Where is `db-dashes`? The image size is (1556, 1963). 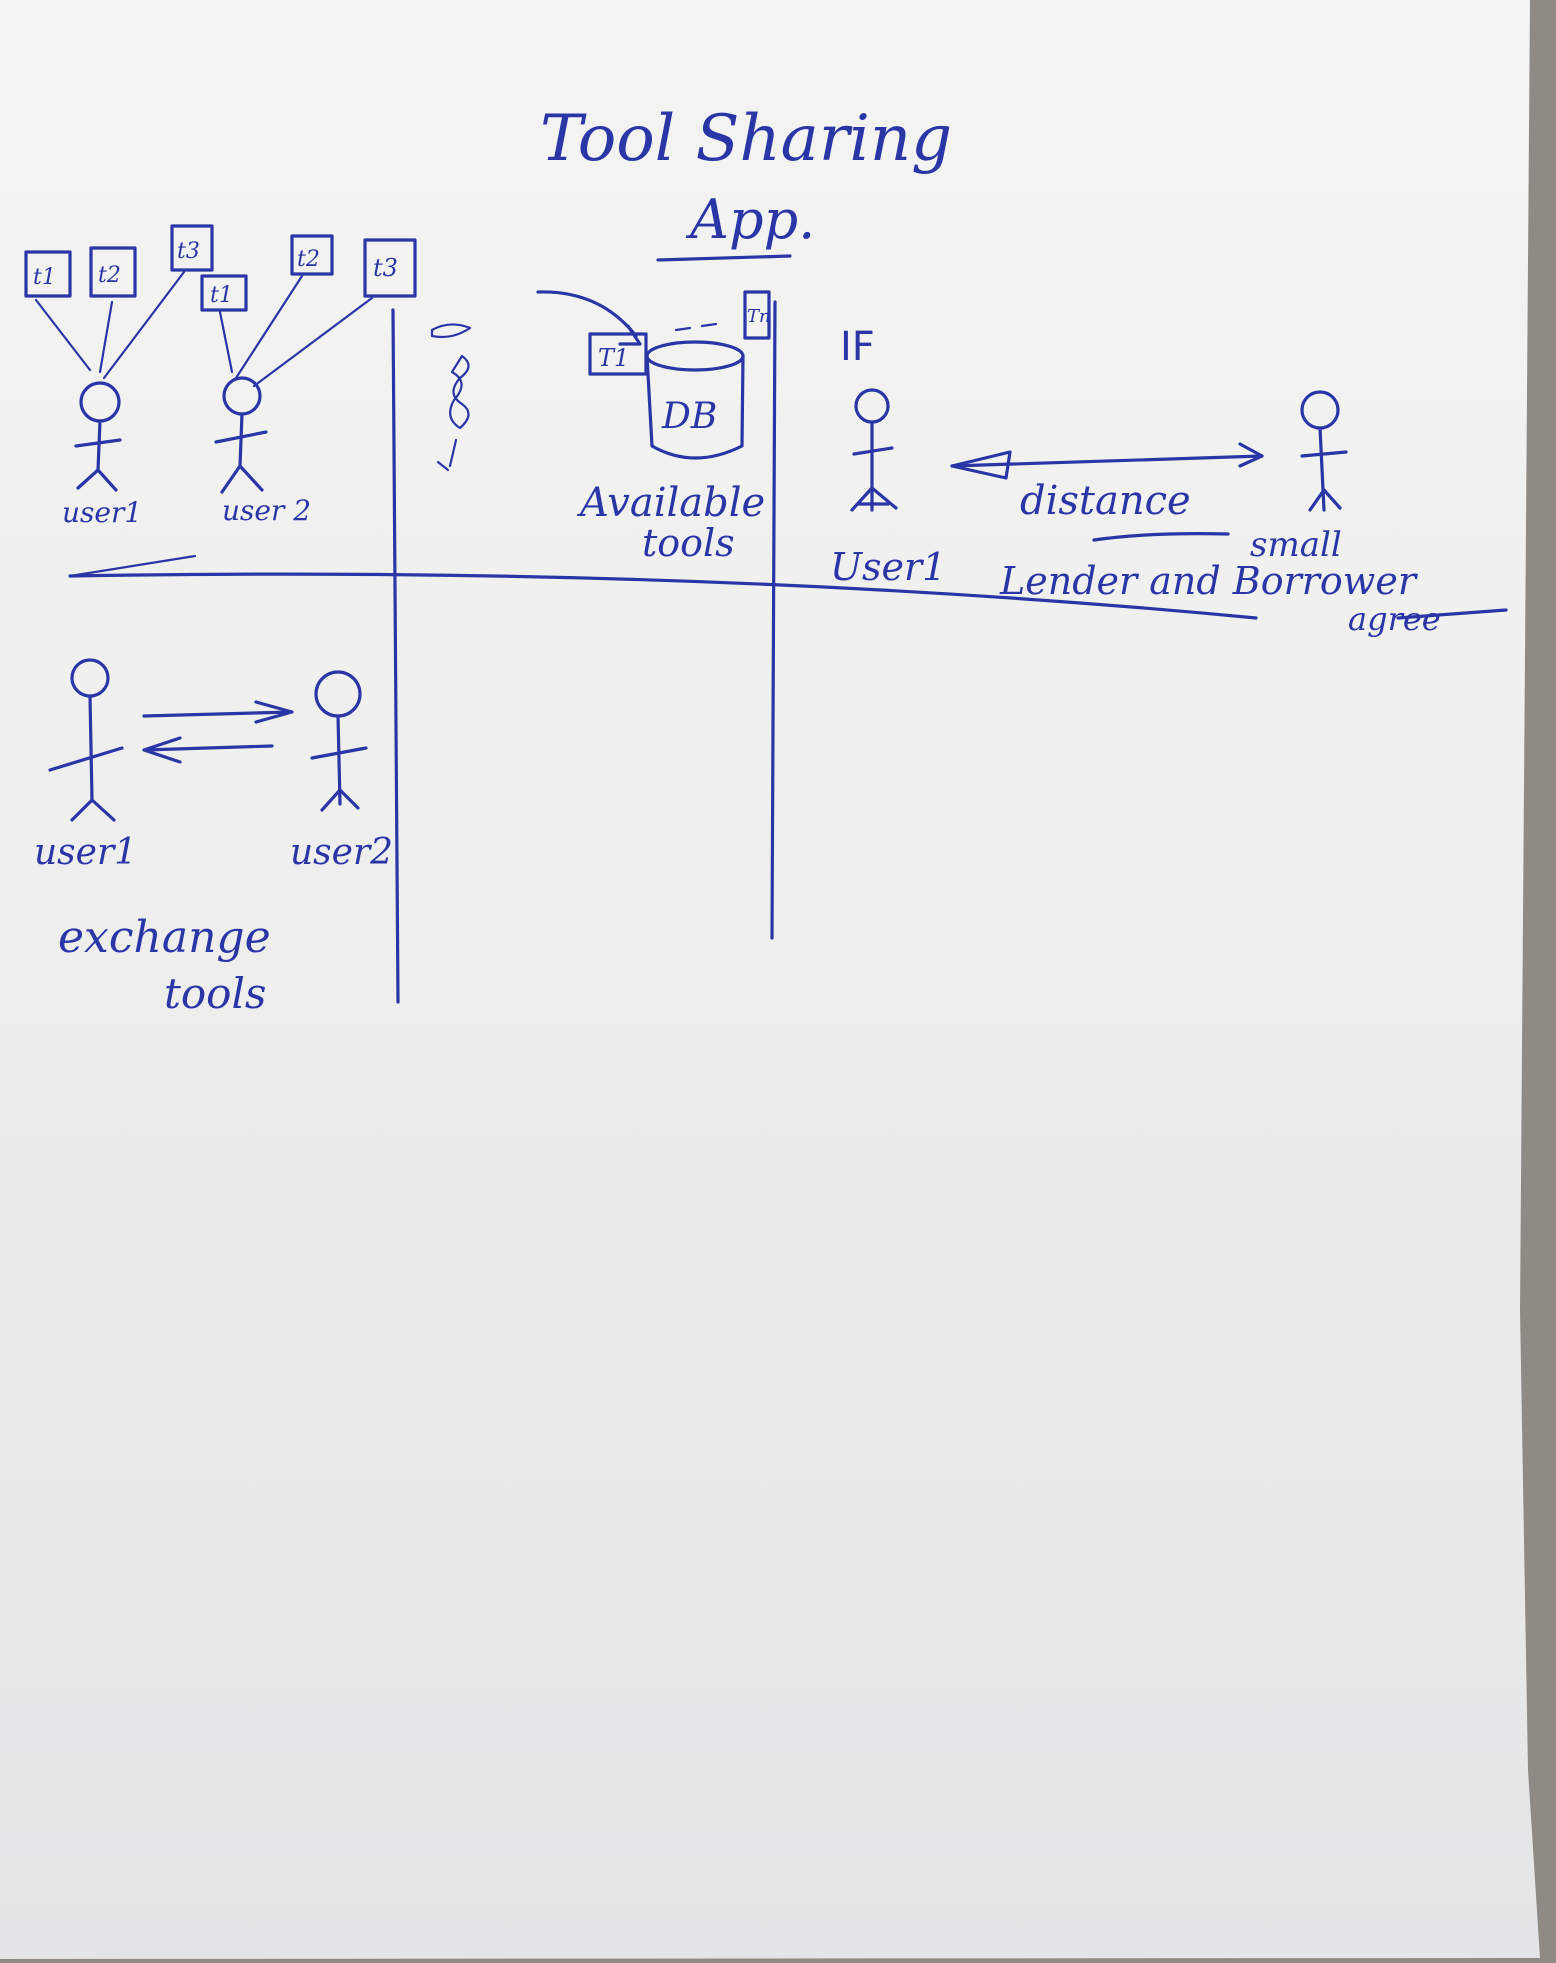
db-dashes is located at coordinates (696, 327).